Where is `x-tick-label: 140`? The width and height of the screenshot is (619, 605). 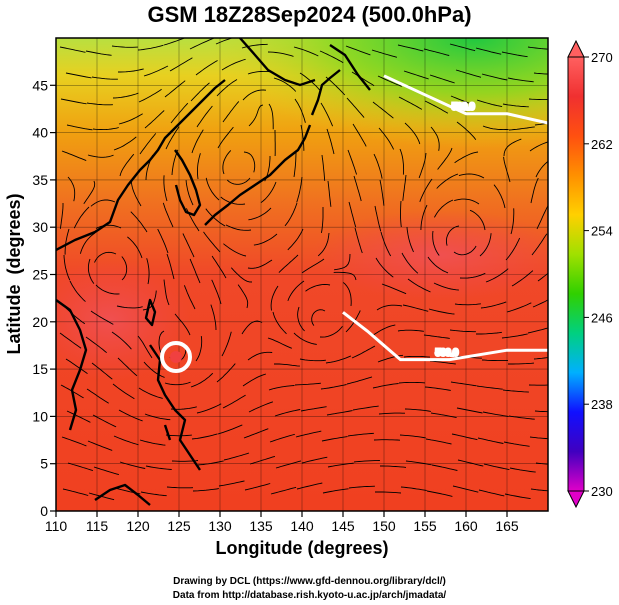
x-tick-label: 140 is located at coordinates (302, 526).